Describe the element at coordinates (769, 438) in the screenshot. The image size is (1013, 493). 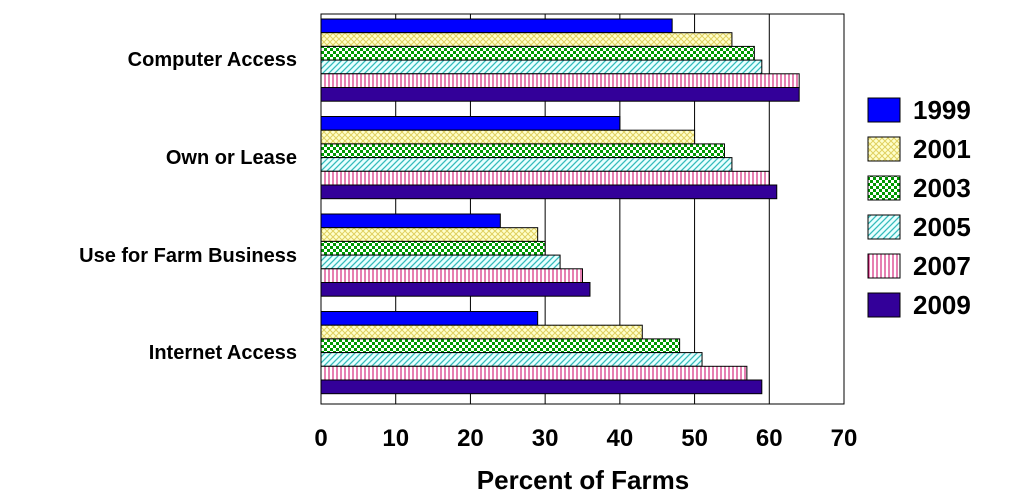
I see `x-tick-label: 60` at that location.